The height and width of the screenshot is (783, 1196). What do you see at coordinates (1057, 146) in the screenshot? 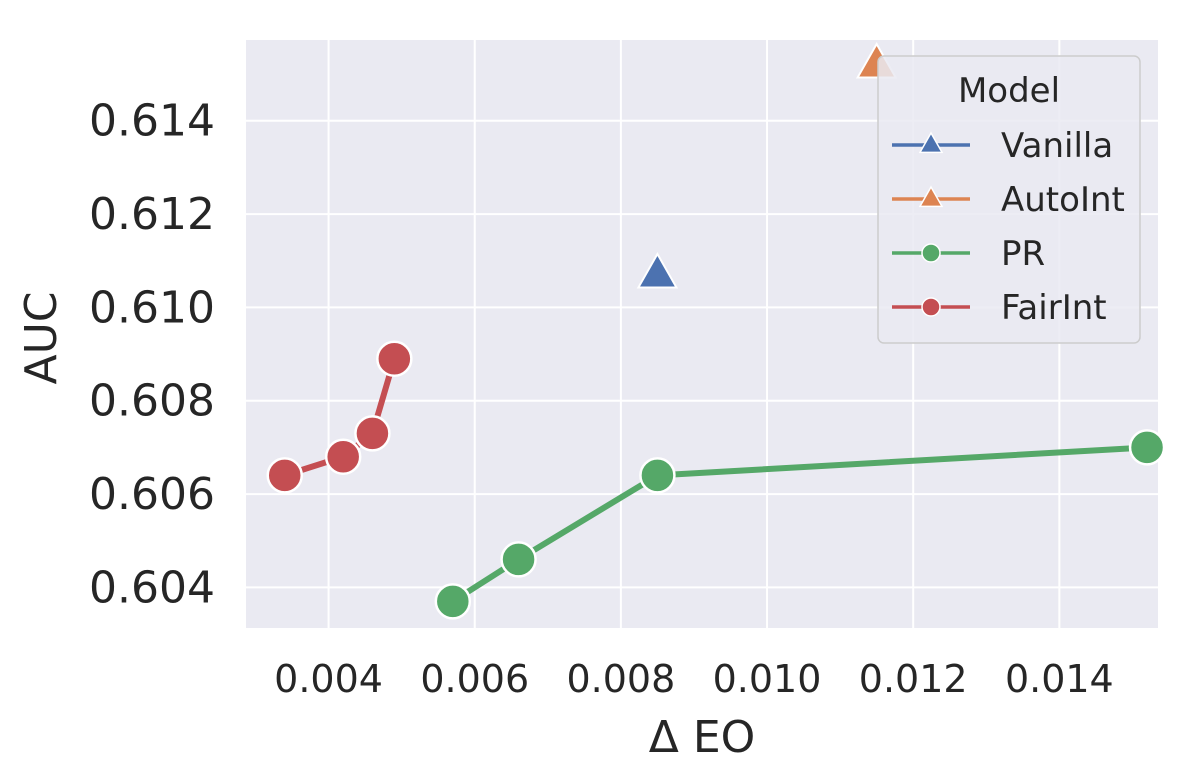
I see `legend-label-vanilla: Vanilla` at bounding box center [1057, 146].